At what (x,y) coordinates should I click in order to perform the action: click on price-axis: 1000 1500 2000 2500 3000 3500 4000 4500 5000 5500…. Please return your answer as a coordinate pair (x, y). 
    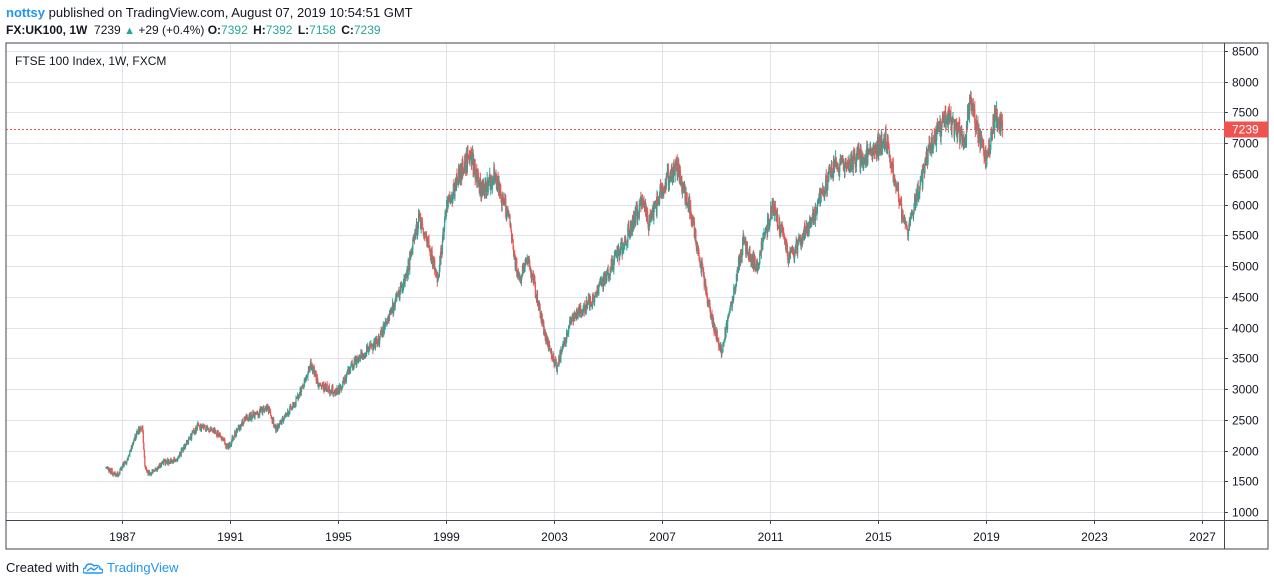
    Looking at the image, I should click on (1241, 282).